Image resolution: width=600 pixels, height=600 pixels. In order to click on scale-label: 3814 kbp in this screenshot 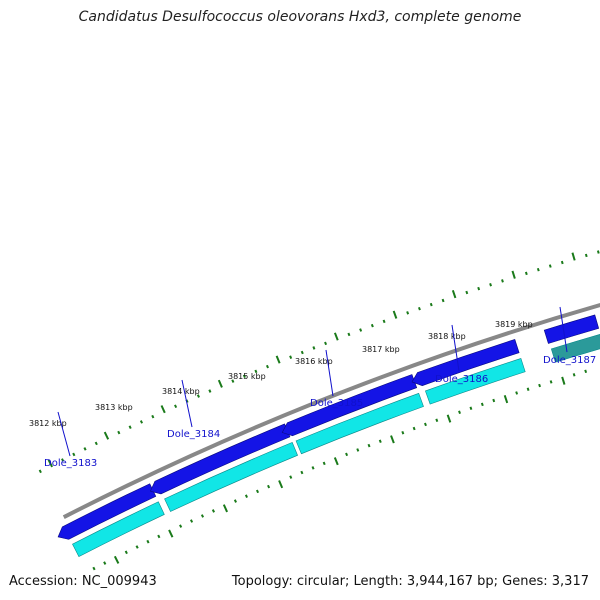, I will do `click(181, 391)`.